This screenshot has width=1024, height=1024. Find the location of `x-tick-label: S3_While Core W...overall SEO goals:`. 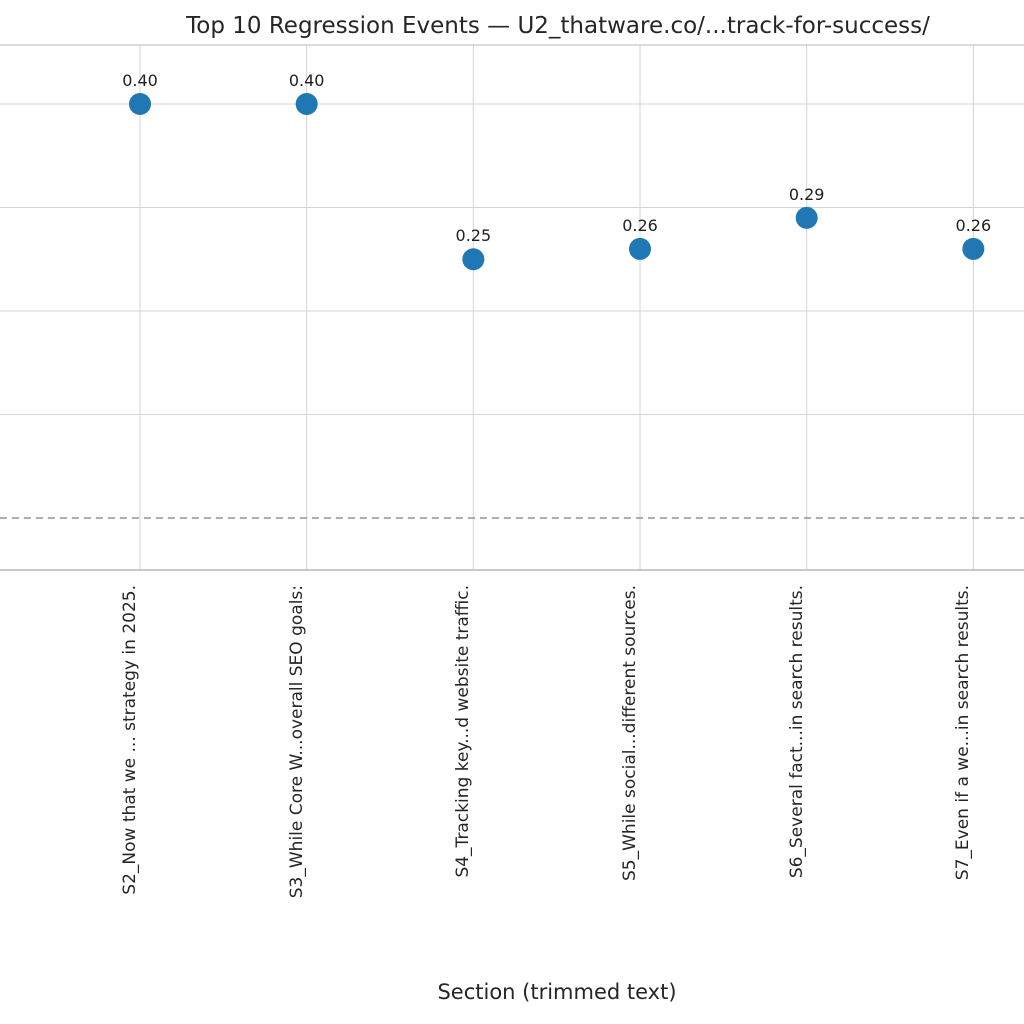

x-tick-label: S3_While Core W...overall SEO goals: is located at coordinates (296, 742).